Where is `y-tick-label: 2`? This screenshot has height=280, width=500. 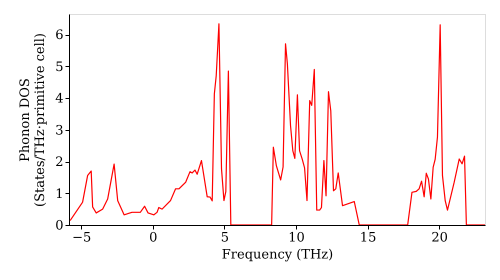
y-tick-label: 2 is located at coordinates (59, 162).